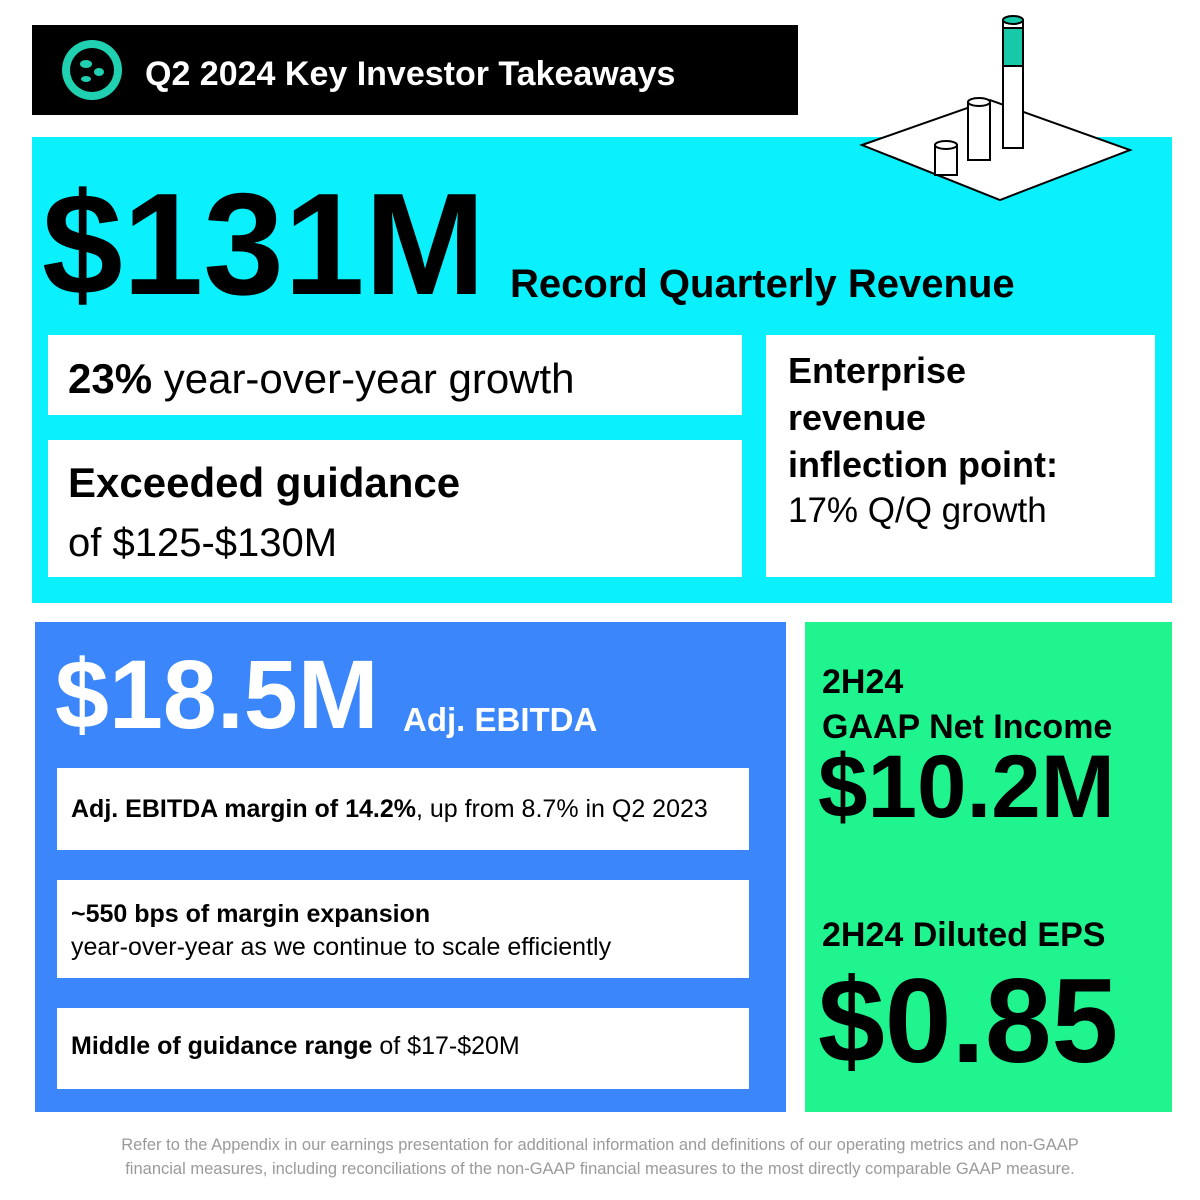  What do you see at coordinates (110, 378) in the screenshot?
I see `growth-bold: 23%` at bounding box center [110, 378].